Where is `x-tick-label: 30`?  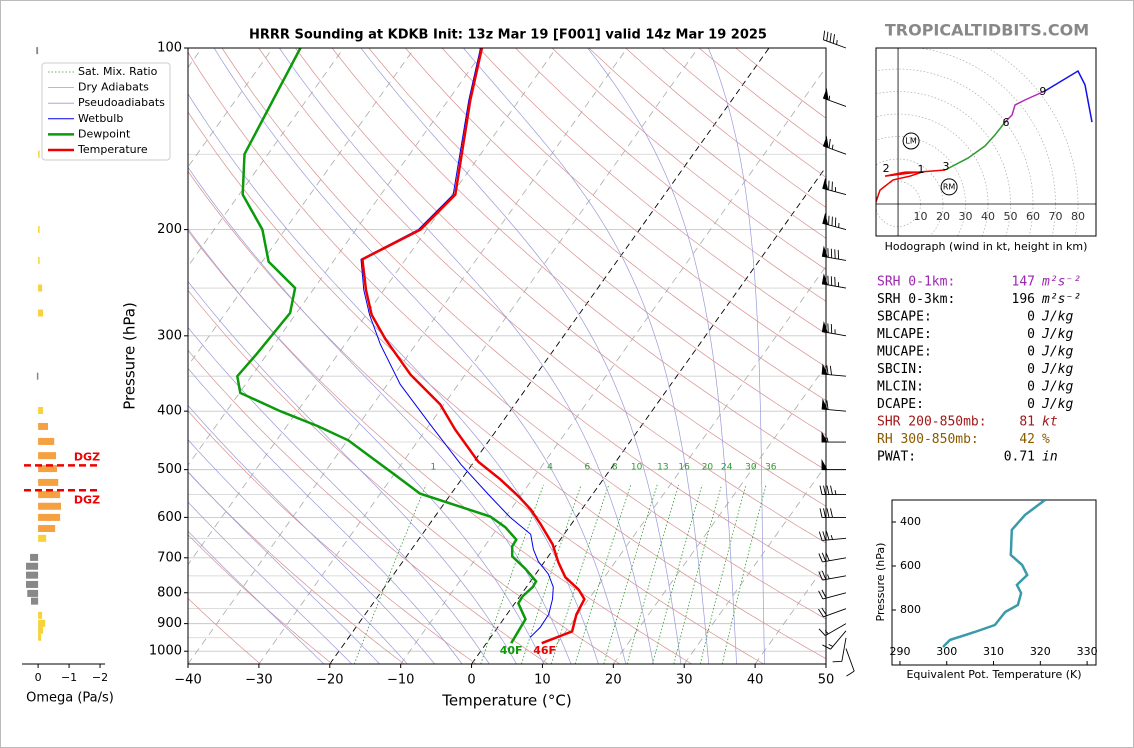
x-tick-label: 30 is located at coordinates (684, 680).